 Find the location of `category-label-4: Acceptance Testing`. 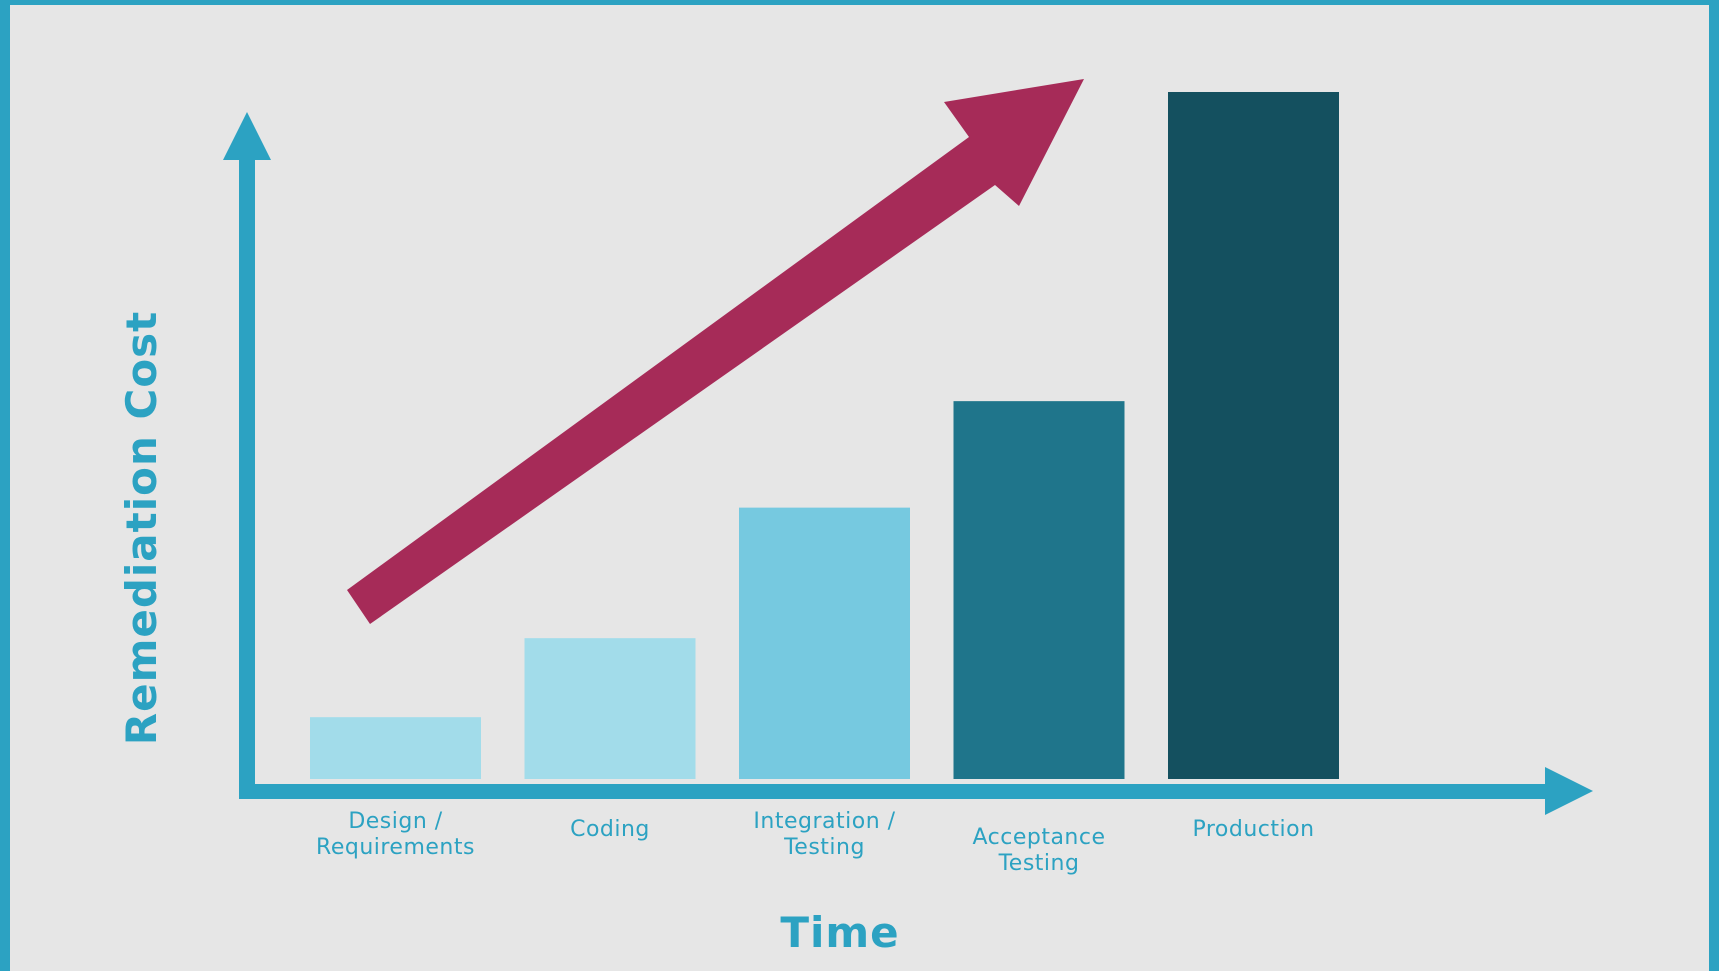

category-label-4: Acceptance Testing is located at coordinates (1038, 850).